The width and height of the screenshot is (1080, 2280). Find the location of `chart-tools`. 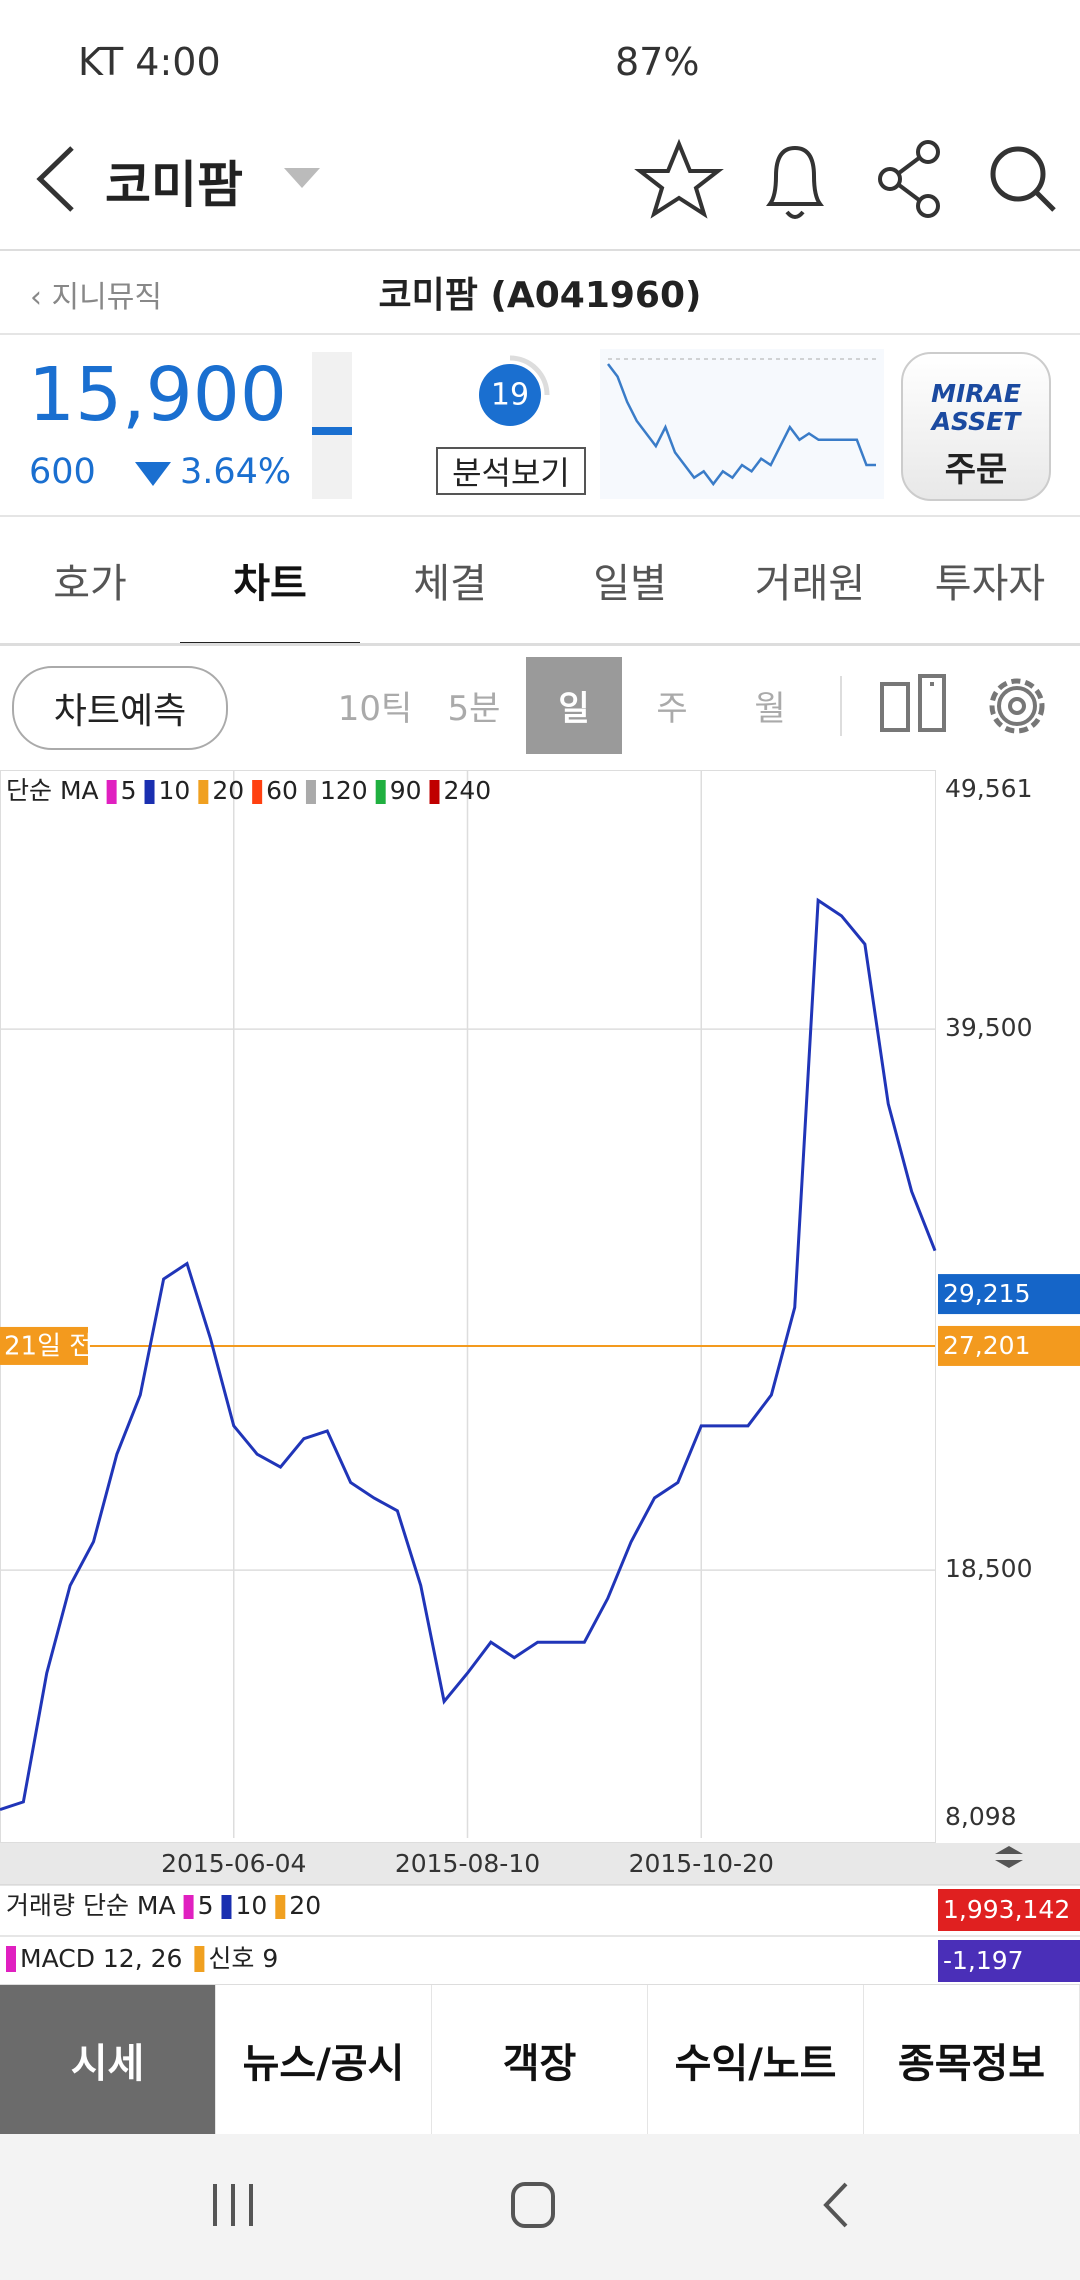

chart-tools is located at coordinates (962, 704).